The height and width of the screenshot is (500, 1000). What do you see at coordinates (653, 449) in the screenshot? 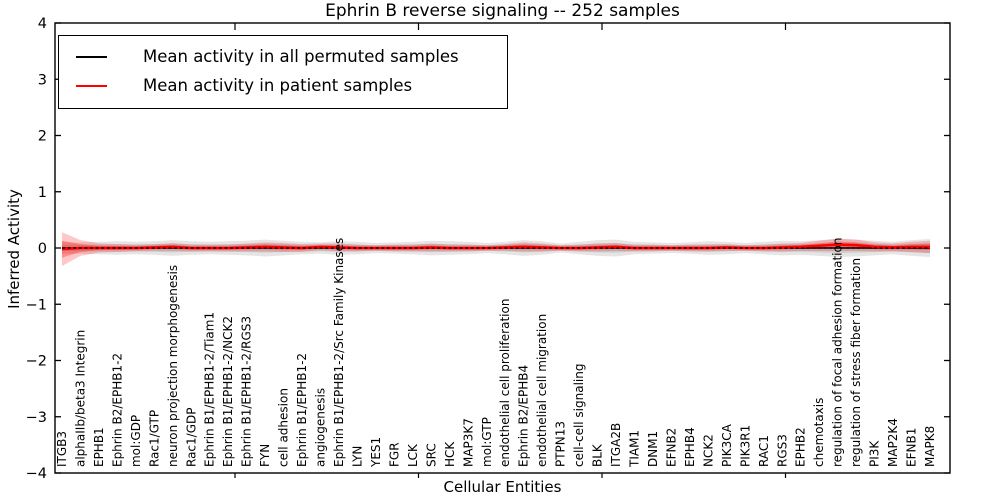
I see `x-tick-label: DNM1` at bounding box center [653, 449].